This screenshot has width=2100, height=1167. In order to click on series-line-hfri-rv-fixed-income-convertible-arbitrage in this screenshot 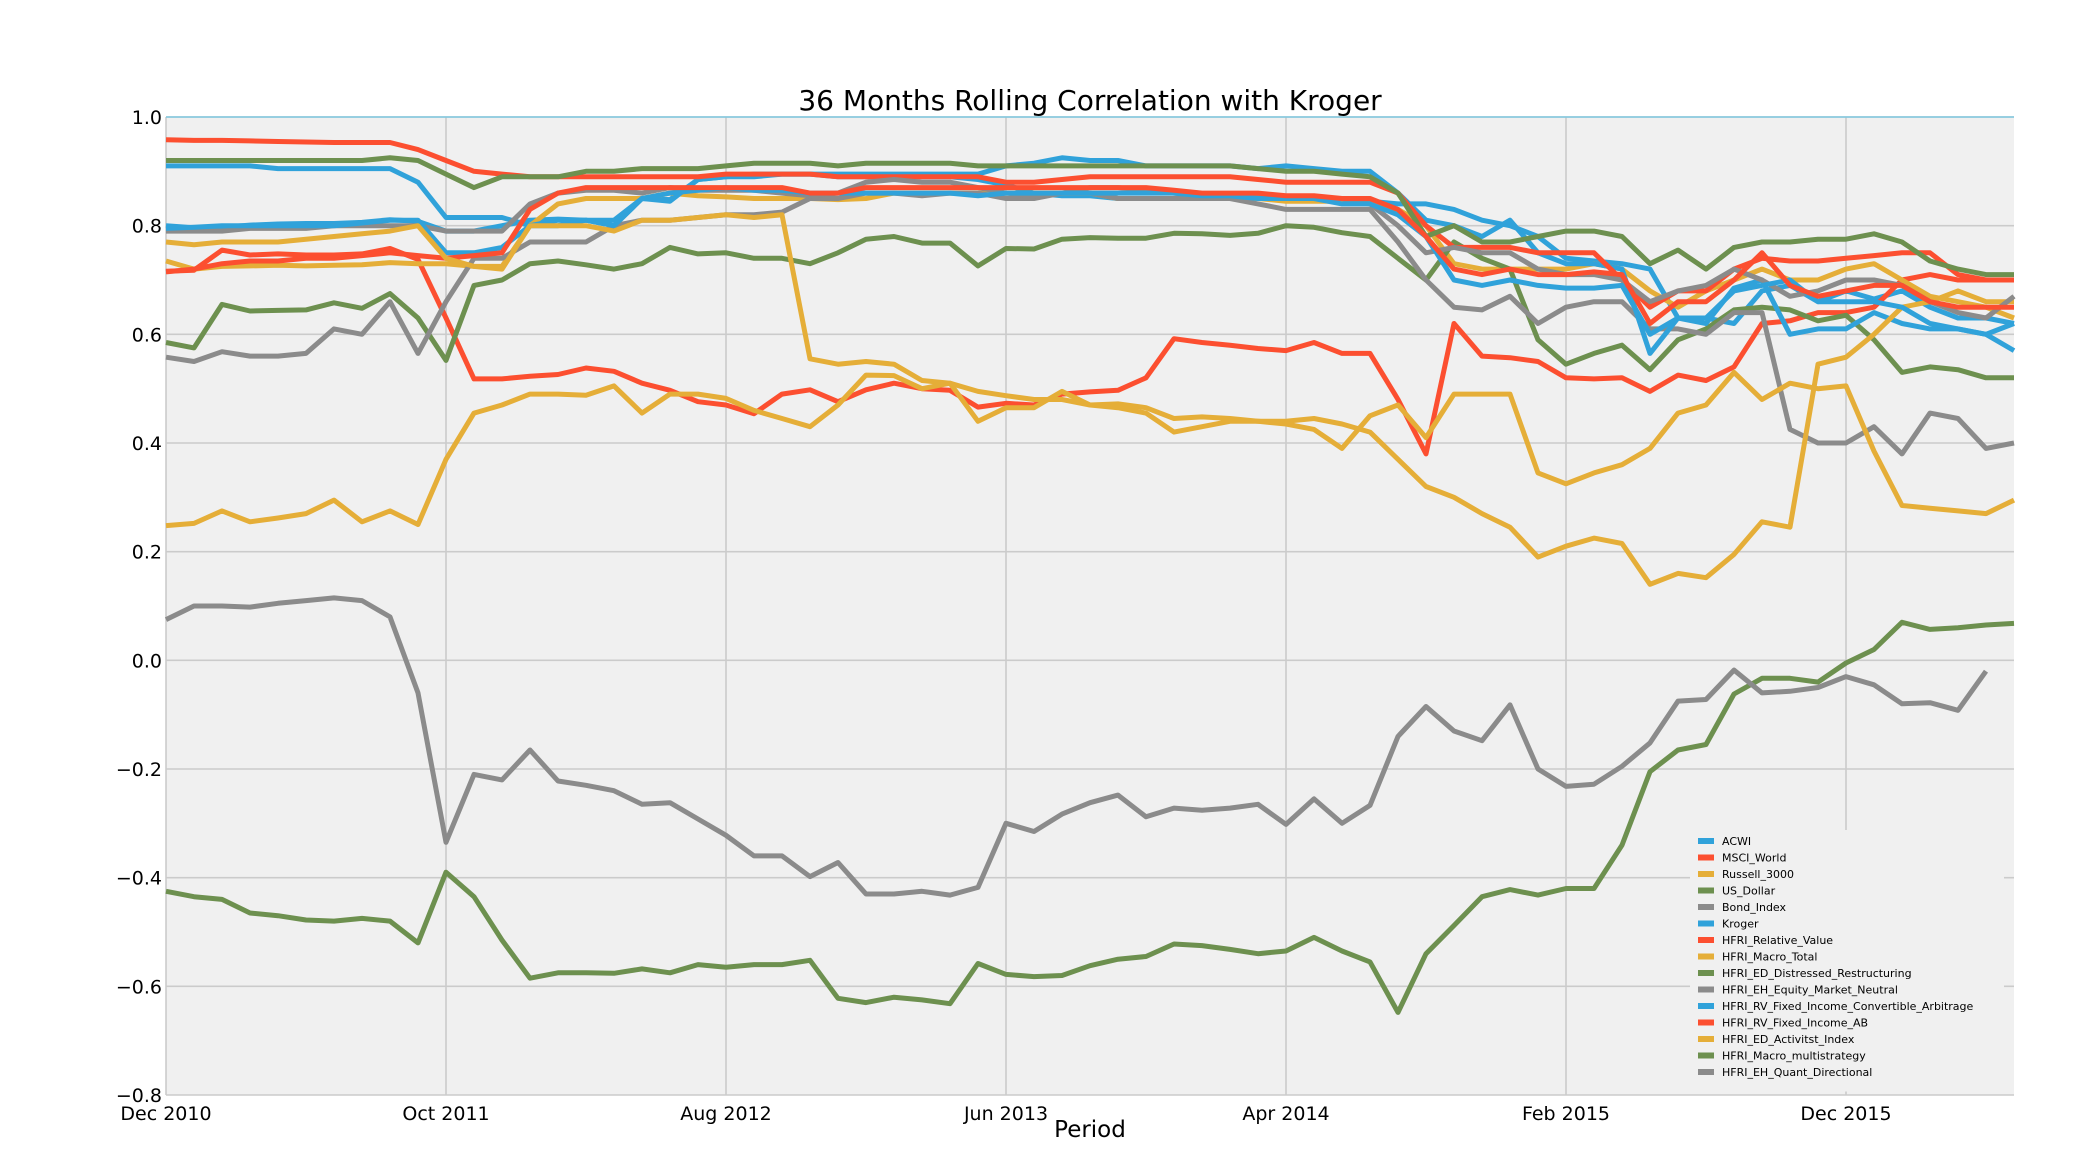, I will do `click(1090, 269)`.